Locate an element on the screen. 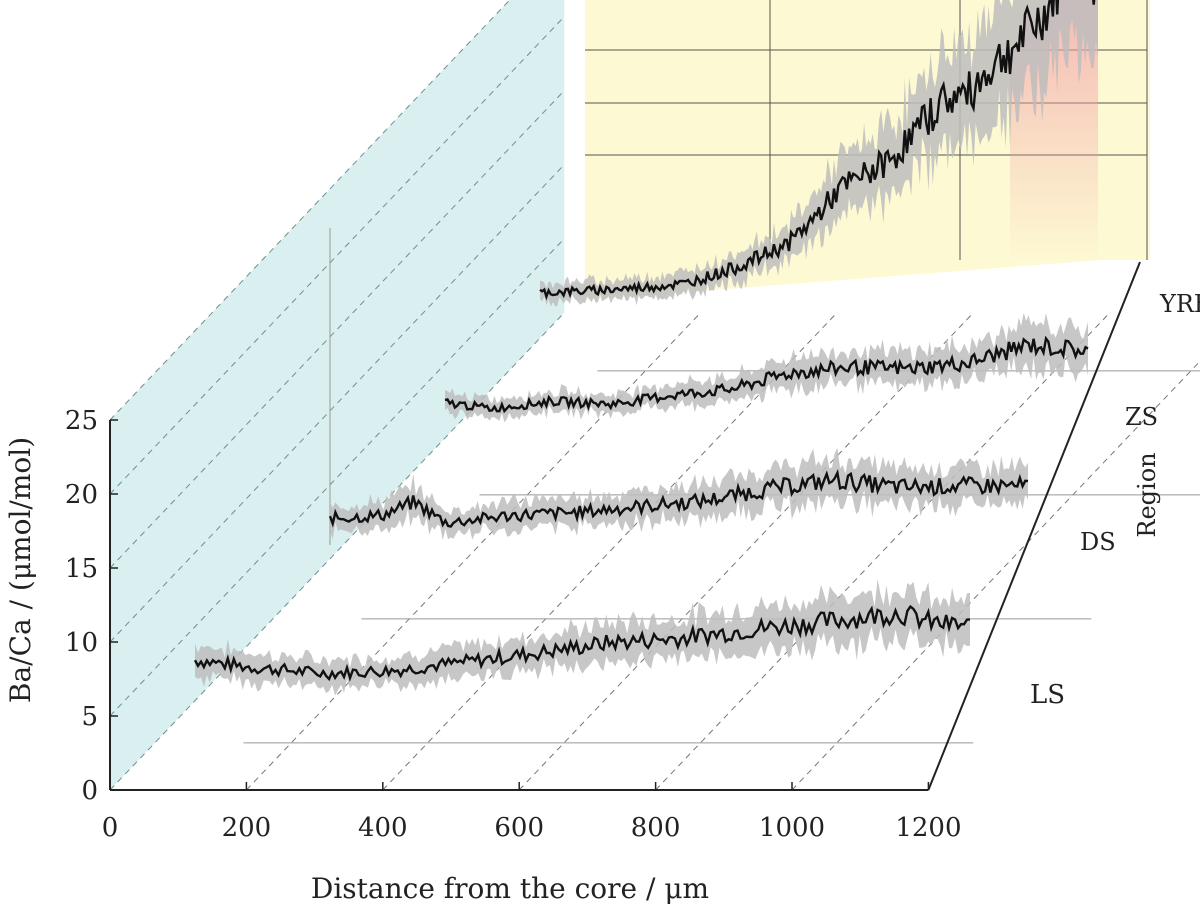  x-tick-label: 600 is located at coordinates (519, 828).